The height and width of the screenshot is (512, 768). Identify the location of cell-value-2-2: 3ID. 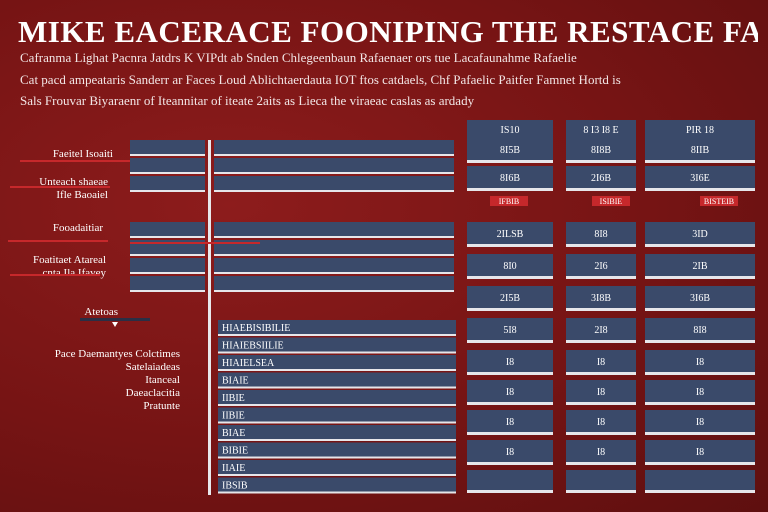
(700, 234).